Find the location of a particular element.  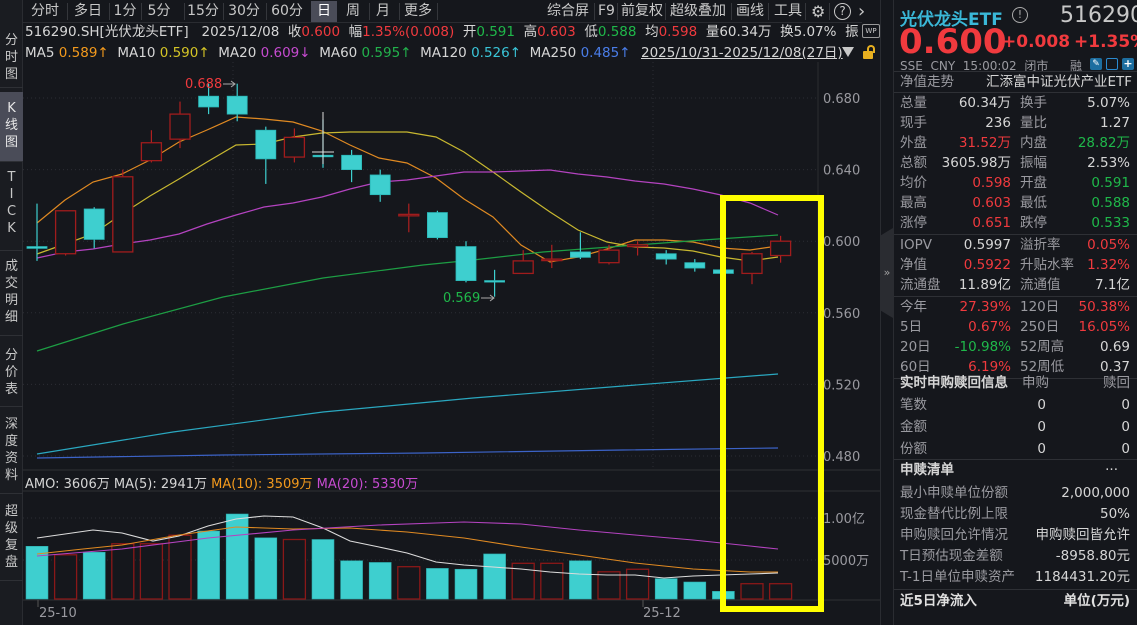

stat-value: 0.591 is located at coordinates (1110, 183).